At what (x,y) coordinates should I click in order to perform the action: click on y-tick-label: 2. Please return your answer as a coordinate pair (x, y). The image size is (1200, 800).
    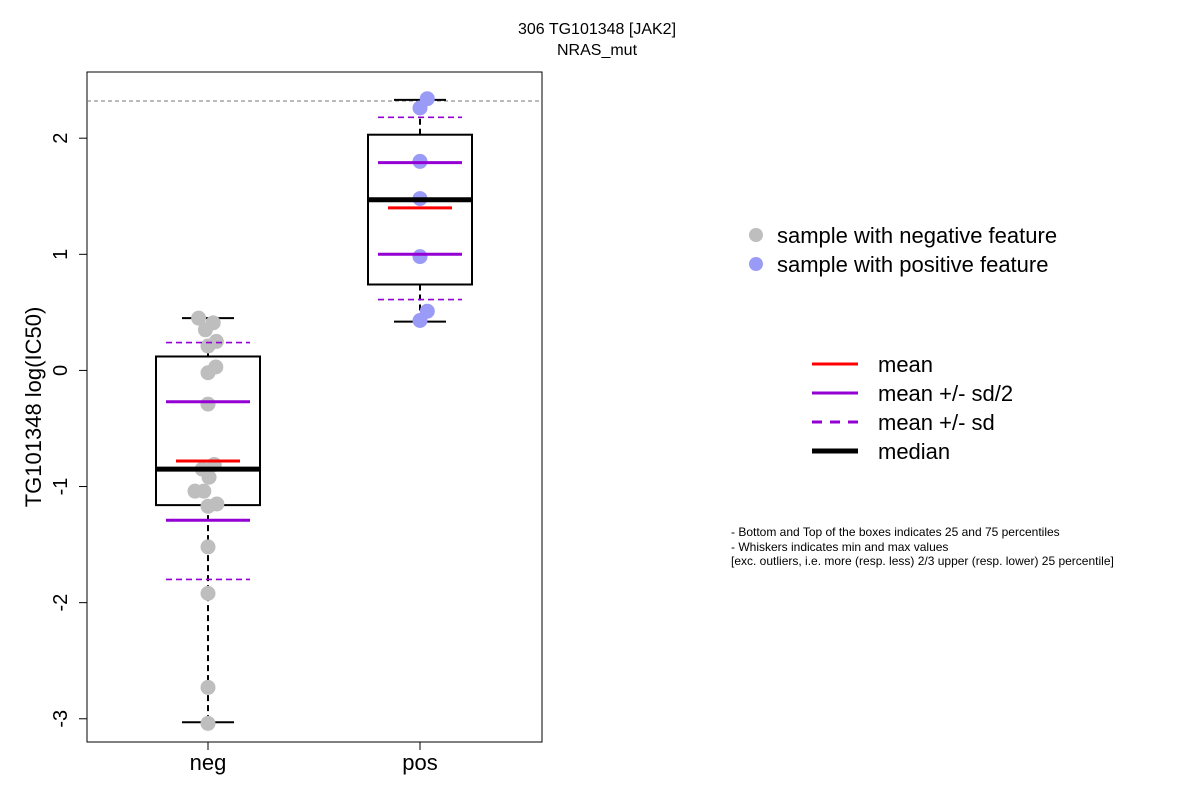
    Looking at the image, I should click on (61, 138).